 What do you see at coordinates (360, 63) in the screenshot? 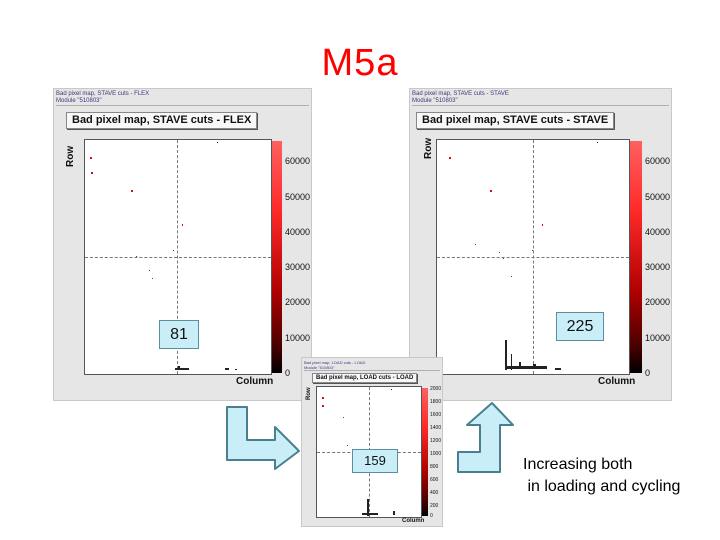
I see `slide-title: M5a` at bounding box center [360, 63].